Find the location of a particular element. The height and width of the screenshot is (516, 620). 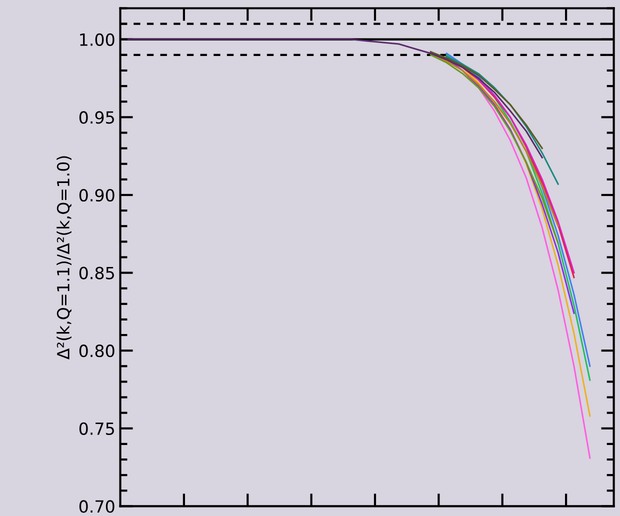

y-tick-label: 0.95 is located at coordinates (96, 117).